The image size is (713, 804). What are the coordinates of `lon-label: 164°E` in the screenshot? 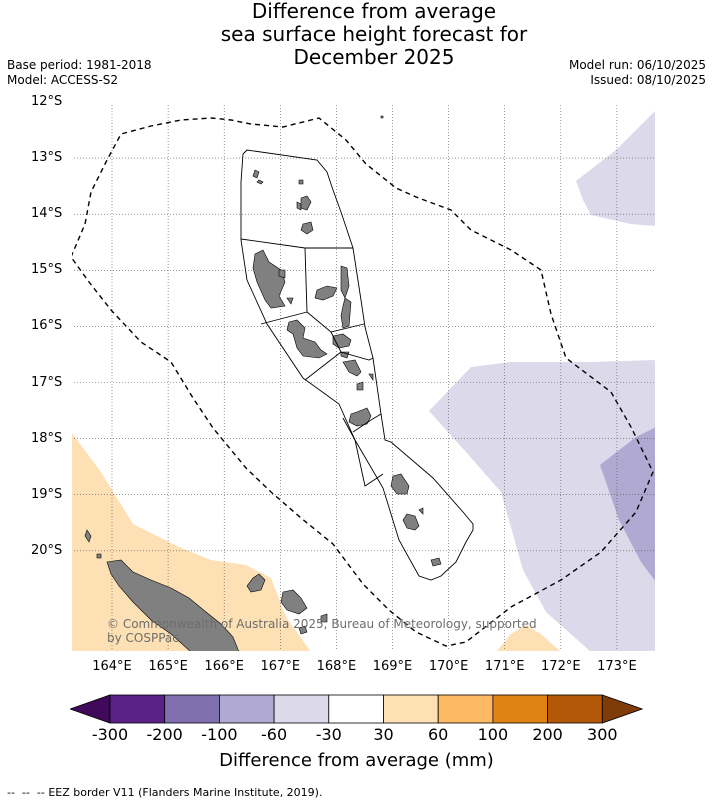 It's located at (112, 666).